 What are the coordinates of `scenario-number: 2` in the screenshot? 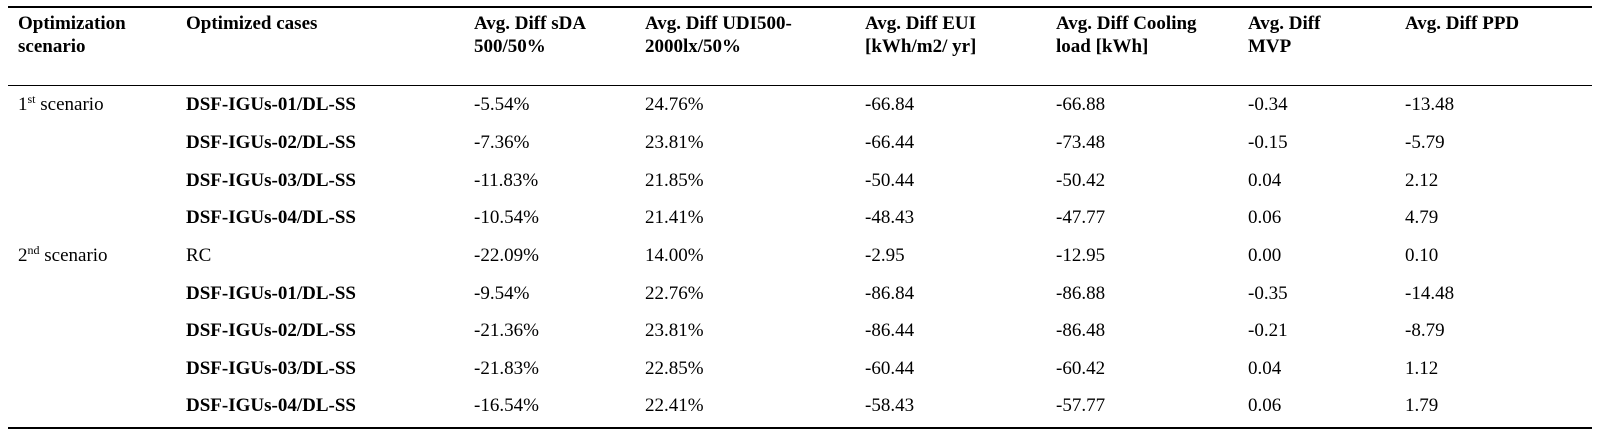 It's located at (23, 255).